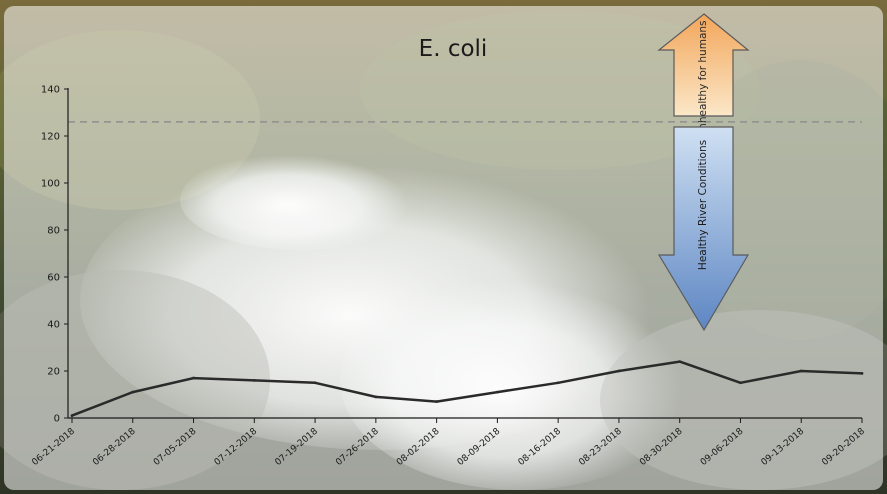  What do you see at coordinates (50, 137) in the screenshot?
I see `y-tick-label: 120` at bounding box center [50, 137].